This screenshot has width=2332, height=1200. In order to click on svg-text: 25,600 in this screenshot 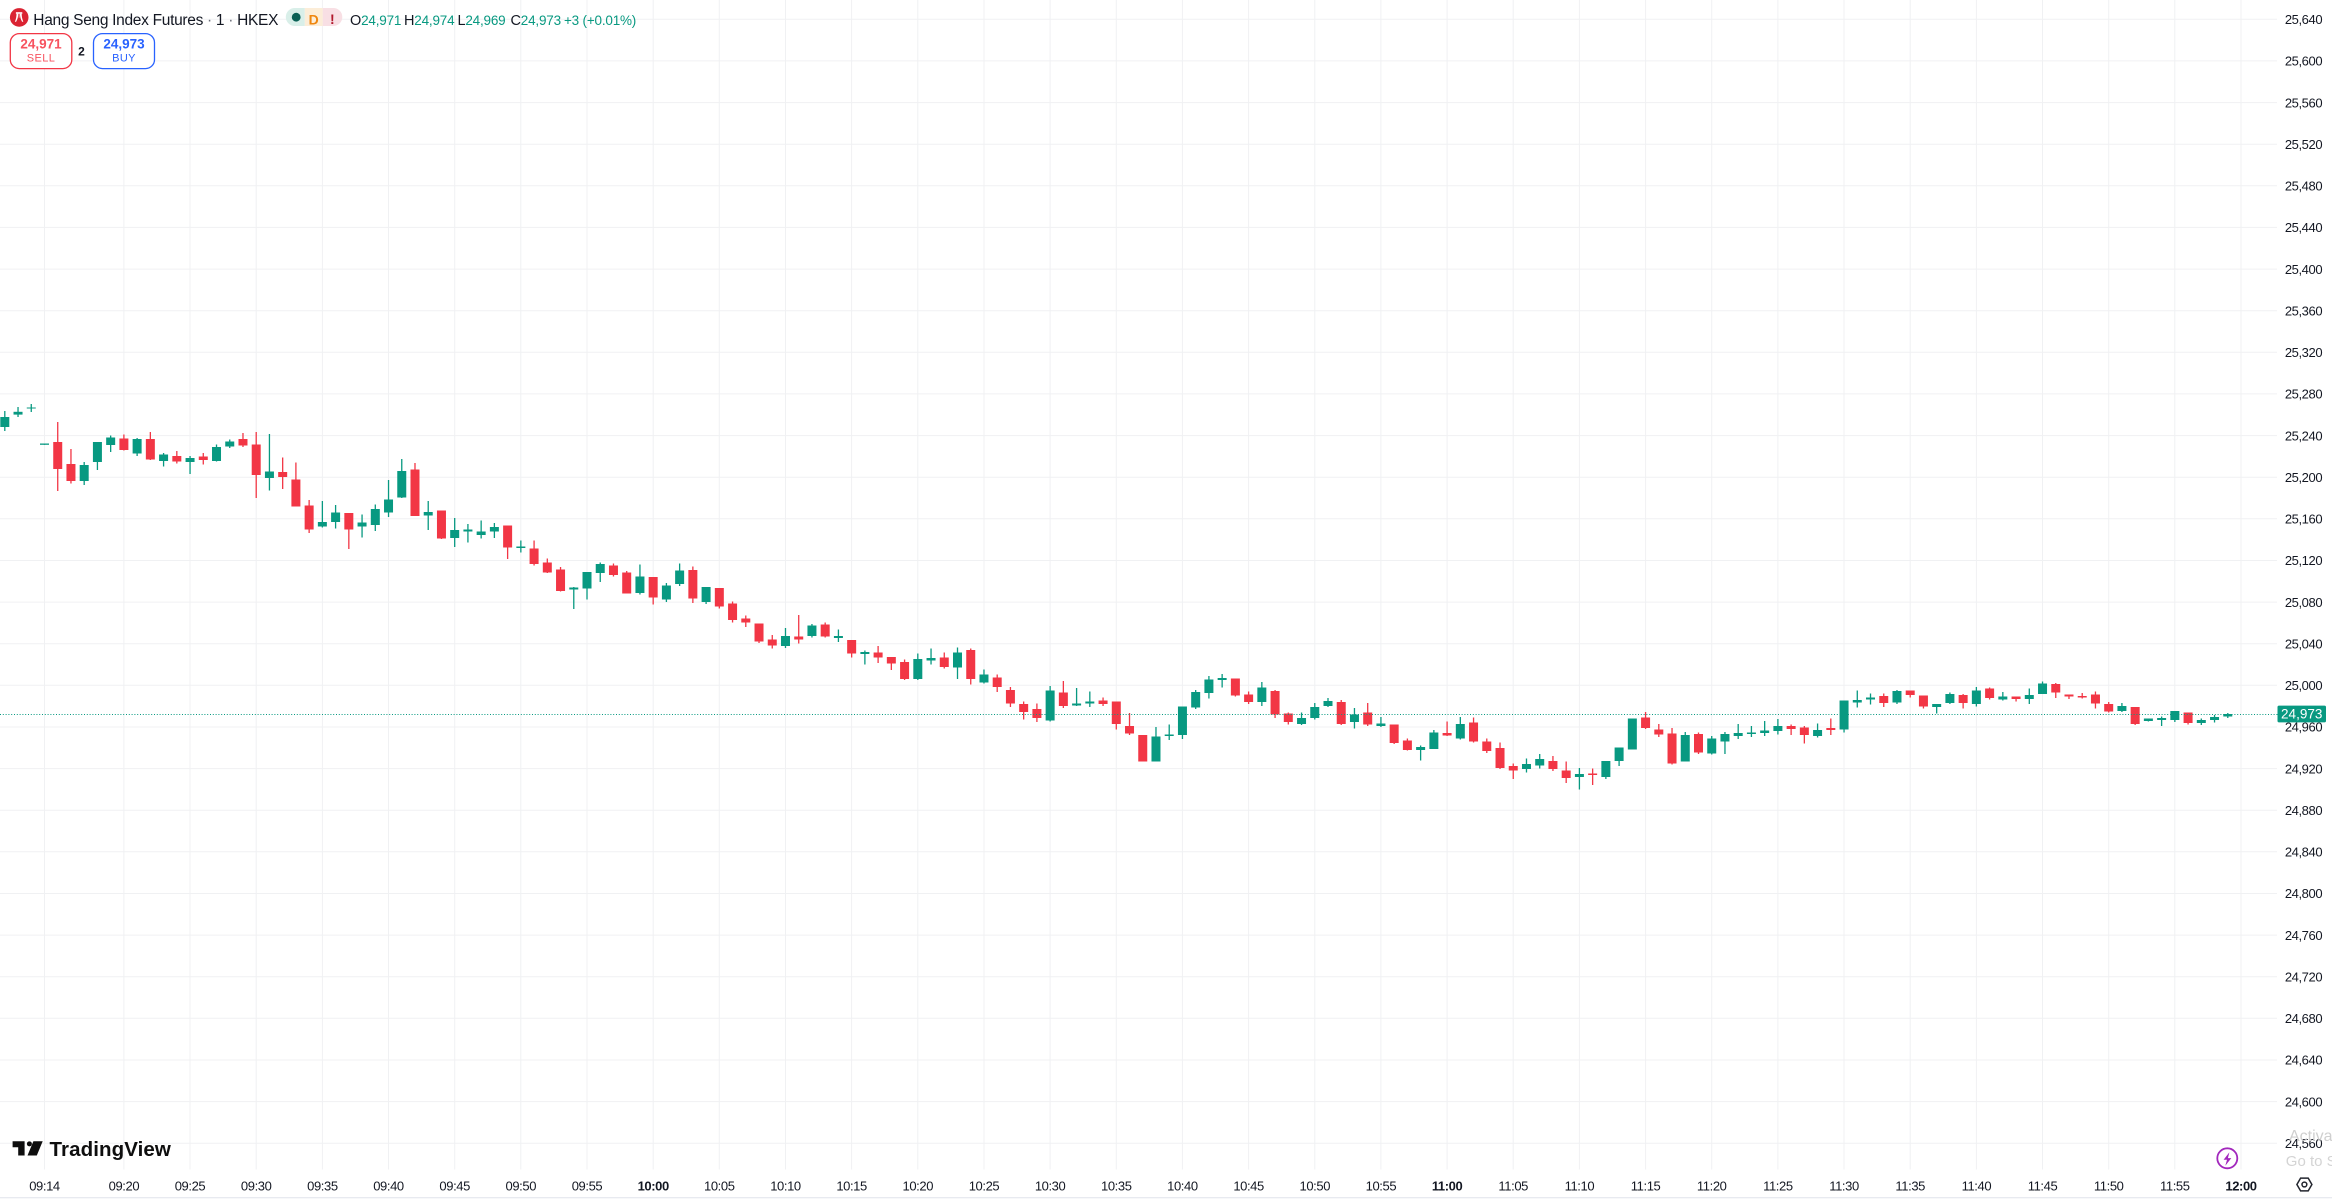, I will do `click(2304, 61)`.